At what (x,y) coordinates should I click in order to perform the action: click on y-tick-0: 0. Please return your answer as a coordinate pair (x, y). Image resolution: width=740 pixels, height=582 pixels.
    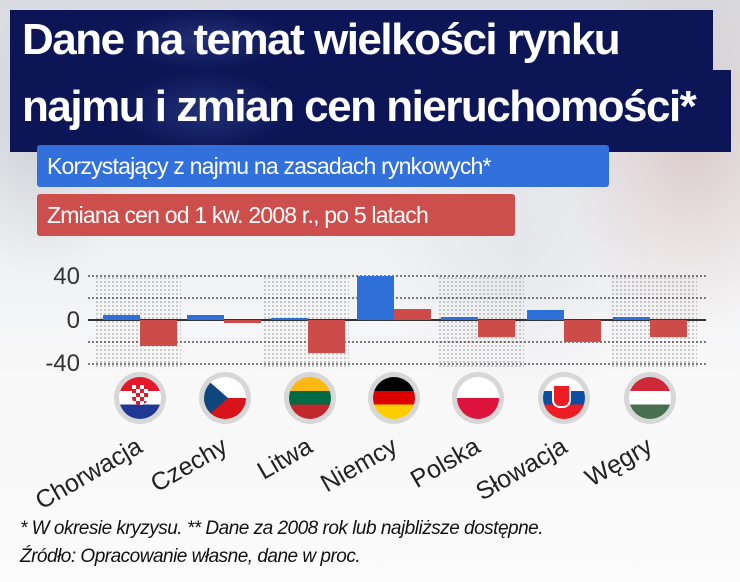
    Looking at the image, I should click on (73, 320).